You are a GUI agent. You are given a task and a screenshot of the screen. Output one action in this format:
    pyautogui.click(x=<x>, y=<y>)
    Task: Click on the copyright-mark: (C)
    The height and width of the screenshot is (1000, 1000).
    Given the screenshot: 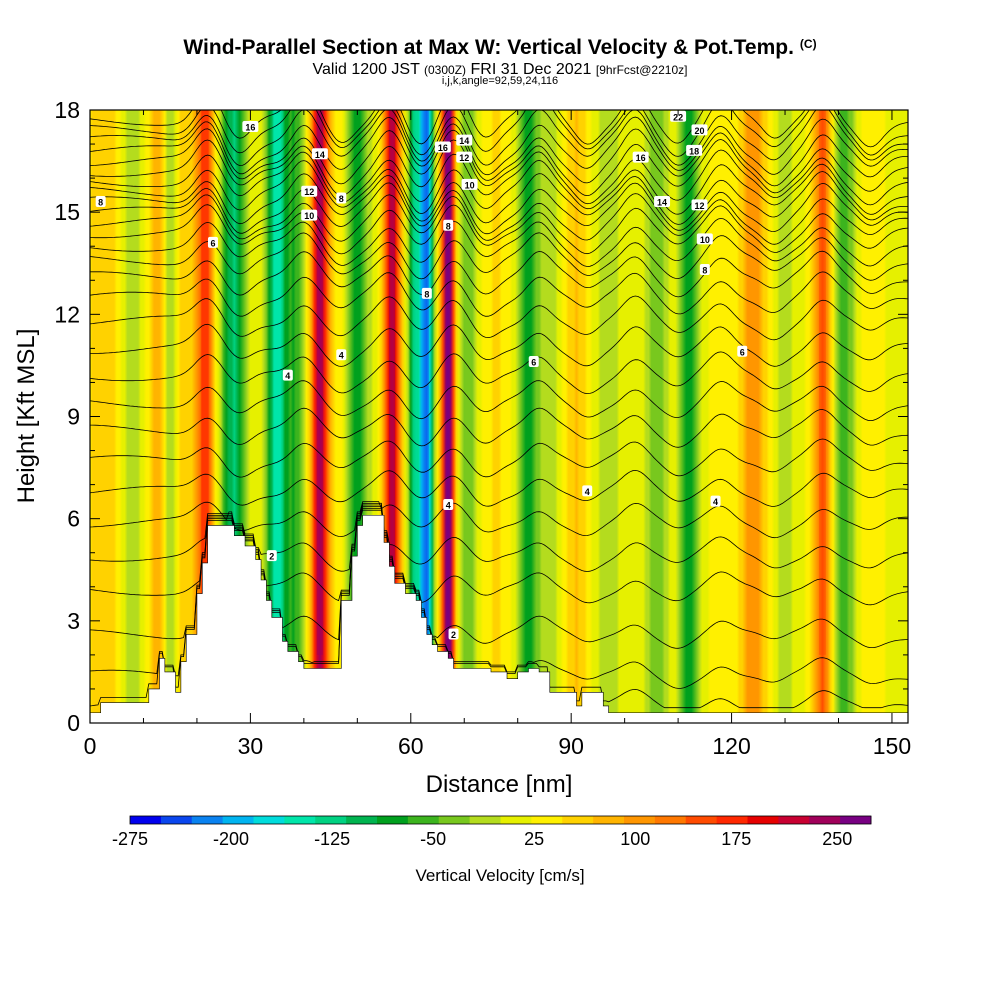 What is the action you would take?
    pyautogui.click(x=808, y=44)
    